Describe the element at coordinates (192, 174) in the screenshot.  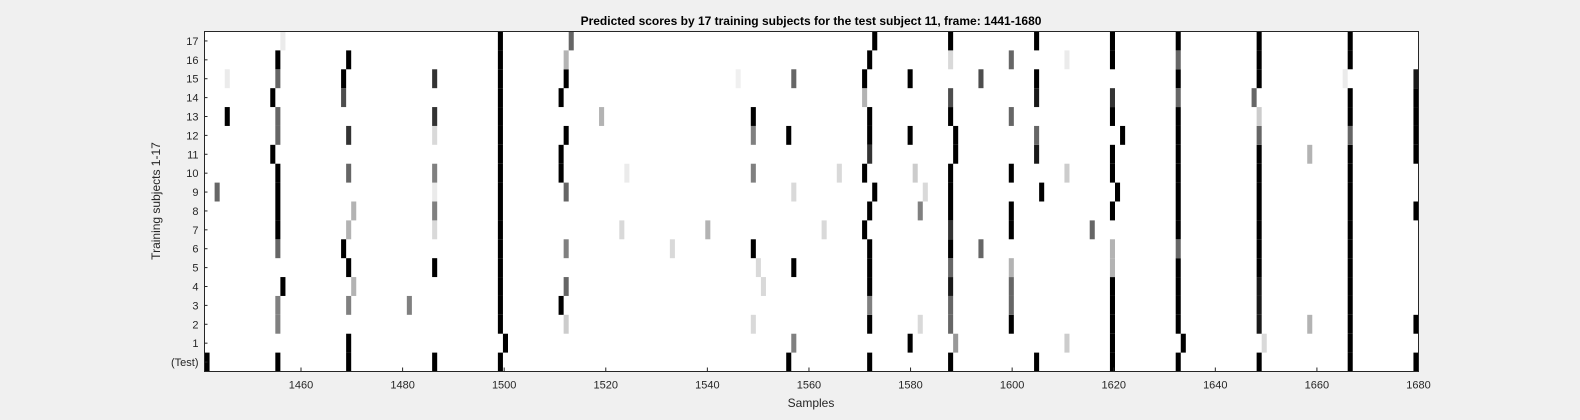
I see `y-tick-label: 10` at that location.